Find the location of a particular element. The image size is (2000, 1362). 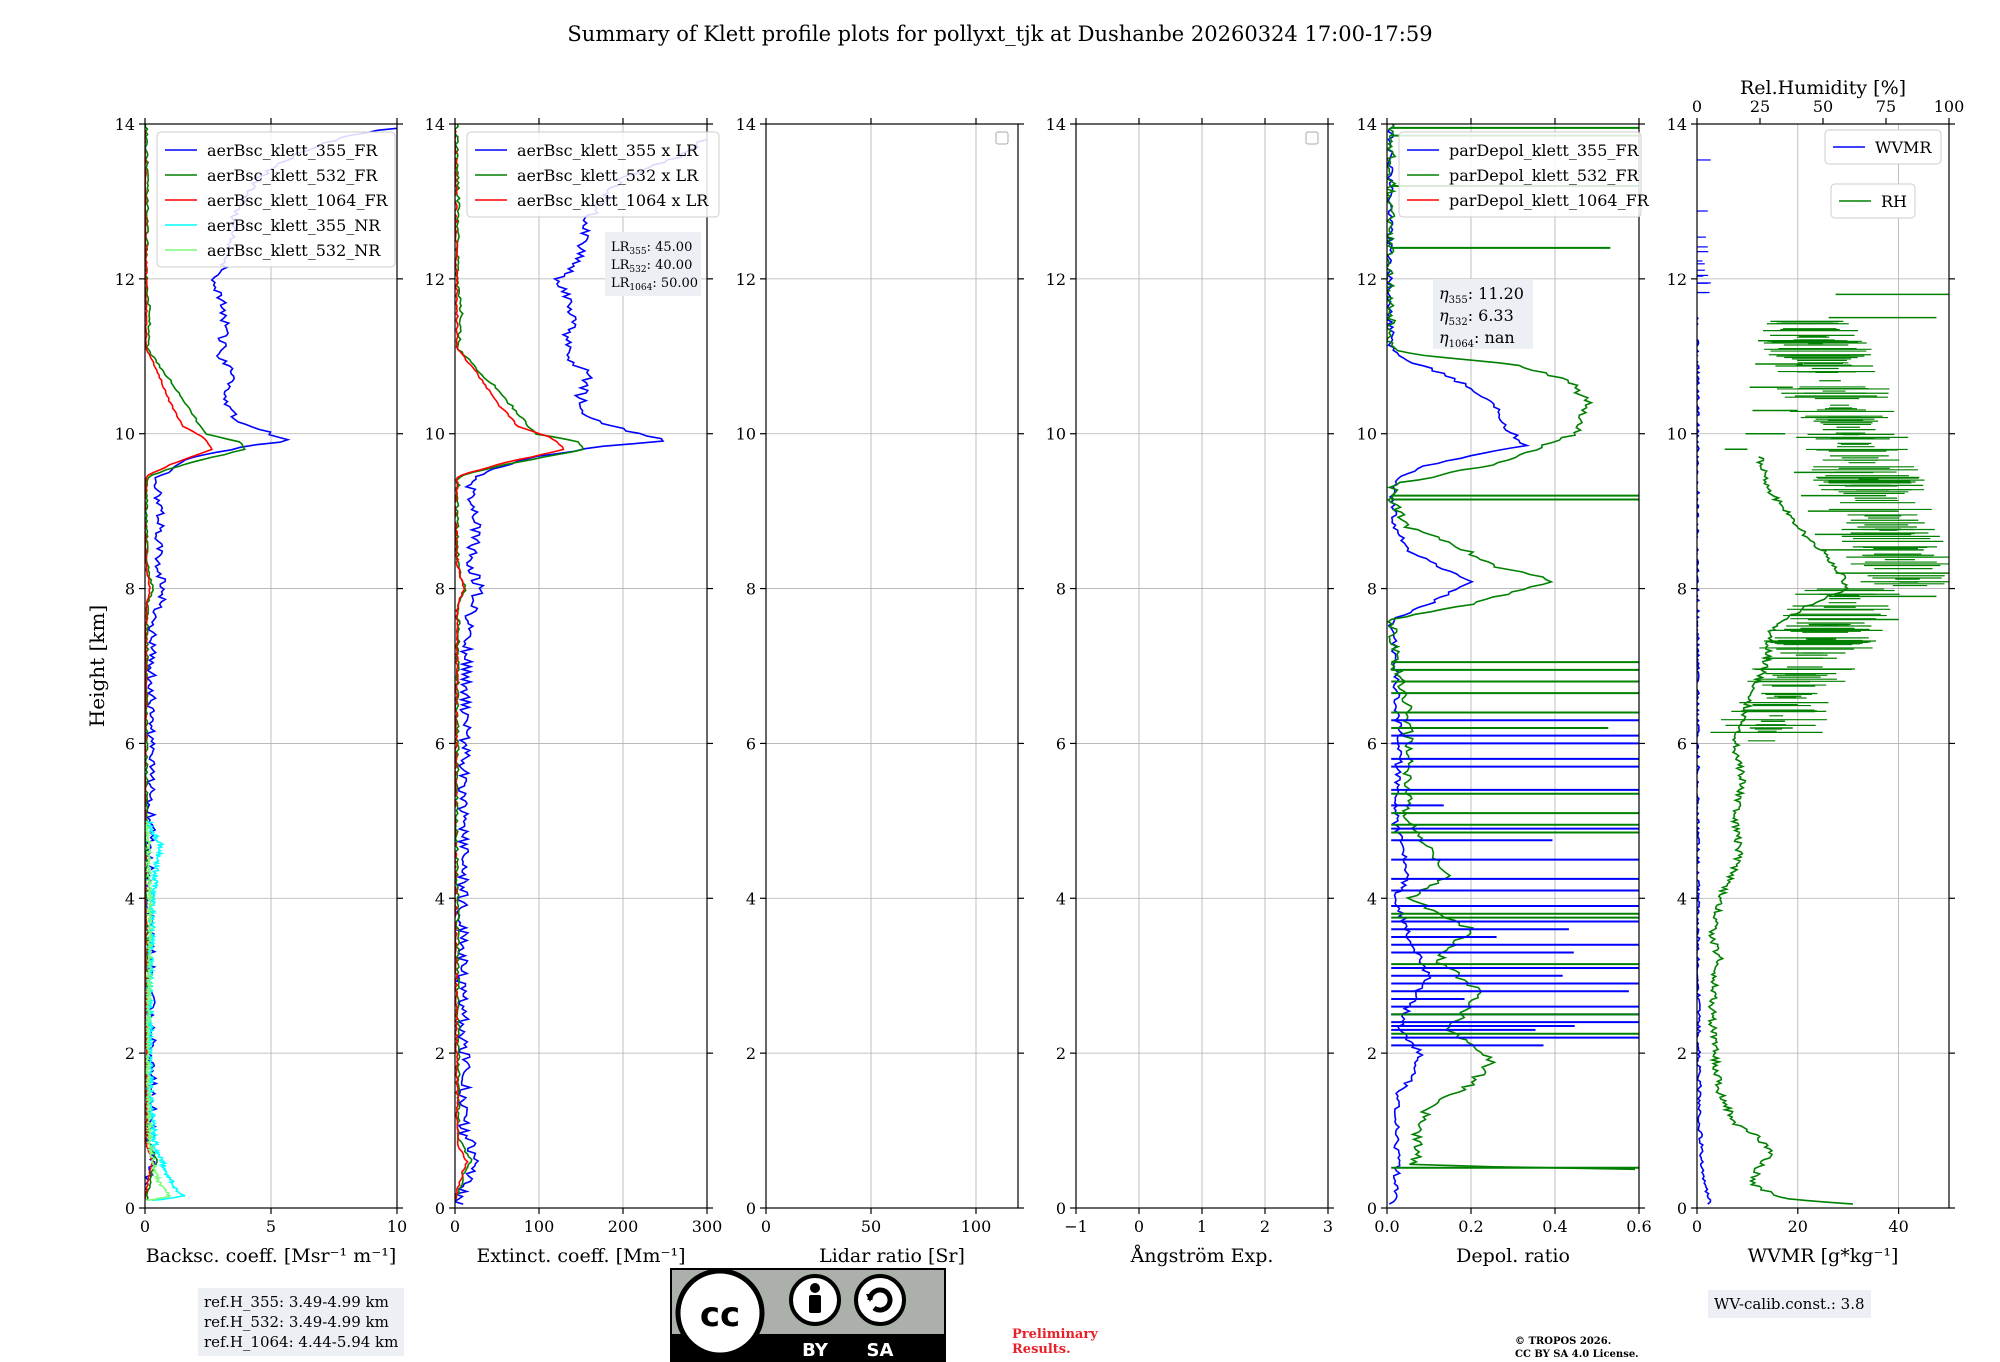

xtick-label: 3 is located at coordinates (1328, 1226).